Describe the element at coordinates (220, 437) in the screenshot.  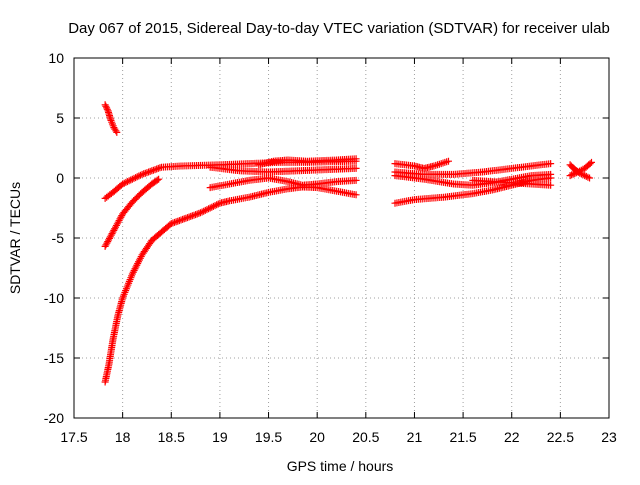
I see `x-tick-label: 19` at that location.